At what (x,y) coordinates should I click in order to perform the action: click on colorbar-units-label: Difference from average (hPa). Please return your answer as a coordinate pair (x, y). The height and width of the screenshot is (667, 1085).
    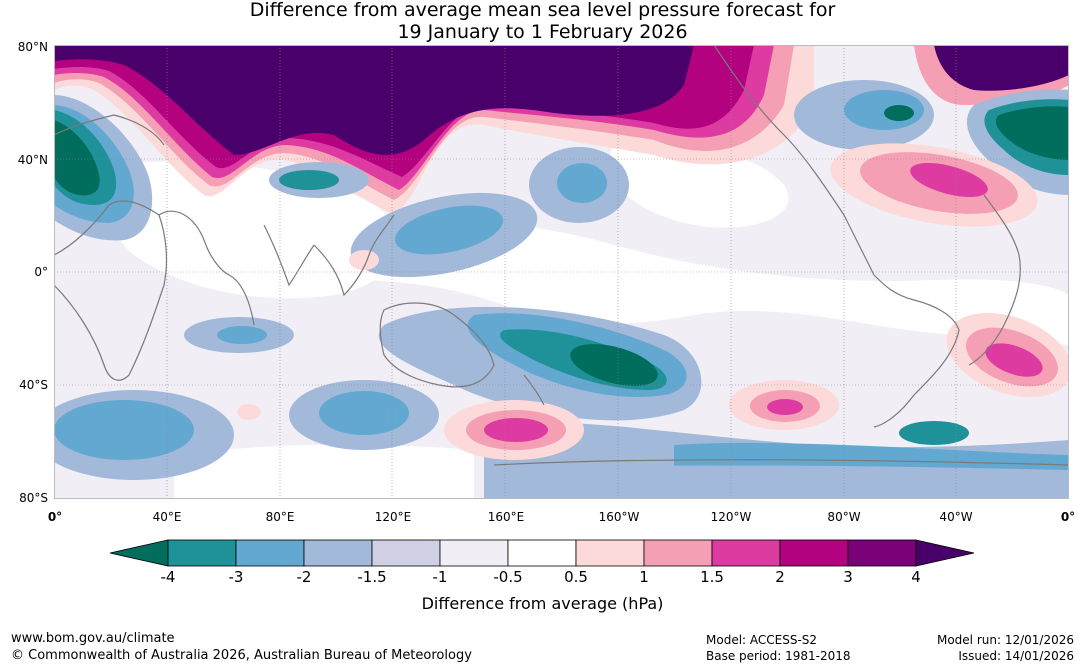
    Looking at the image, I should click on (542, 603).